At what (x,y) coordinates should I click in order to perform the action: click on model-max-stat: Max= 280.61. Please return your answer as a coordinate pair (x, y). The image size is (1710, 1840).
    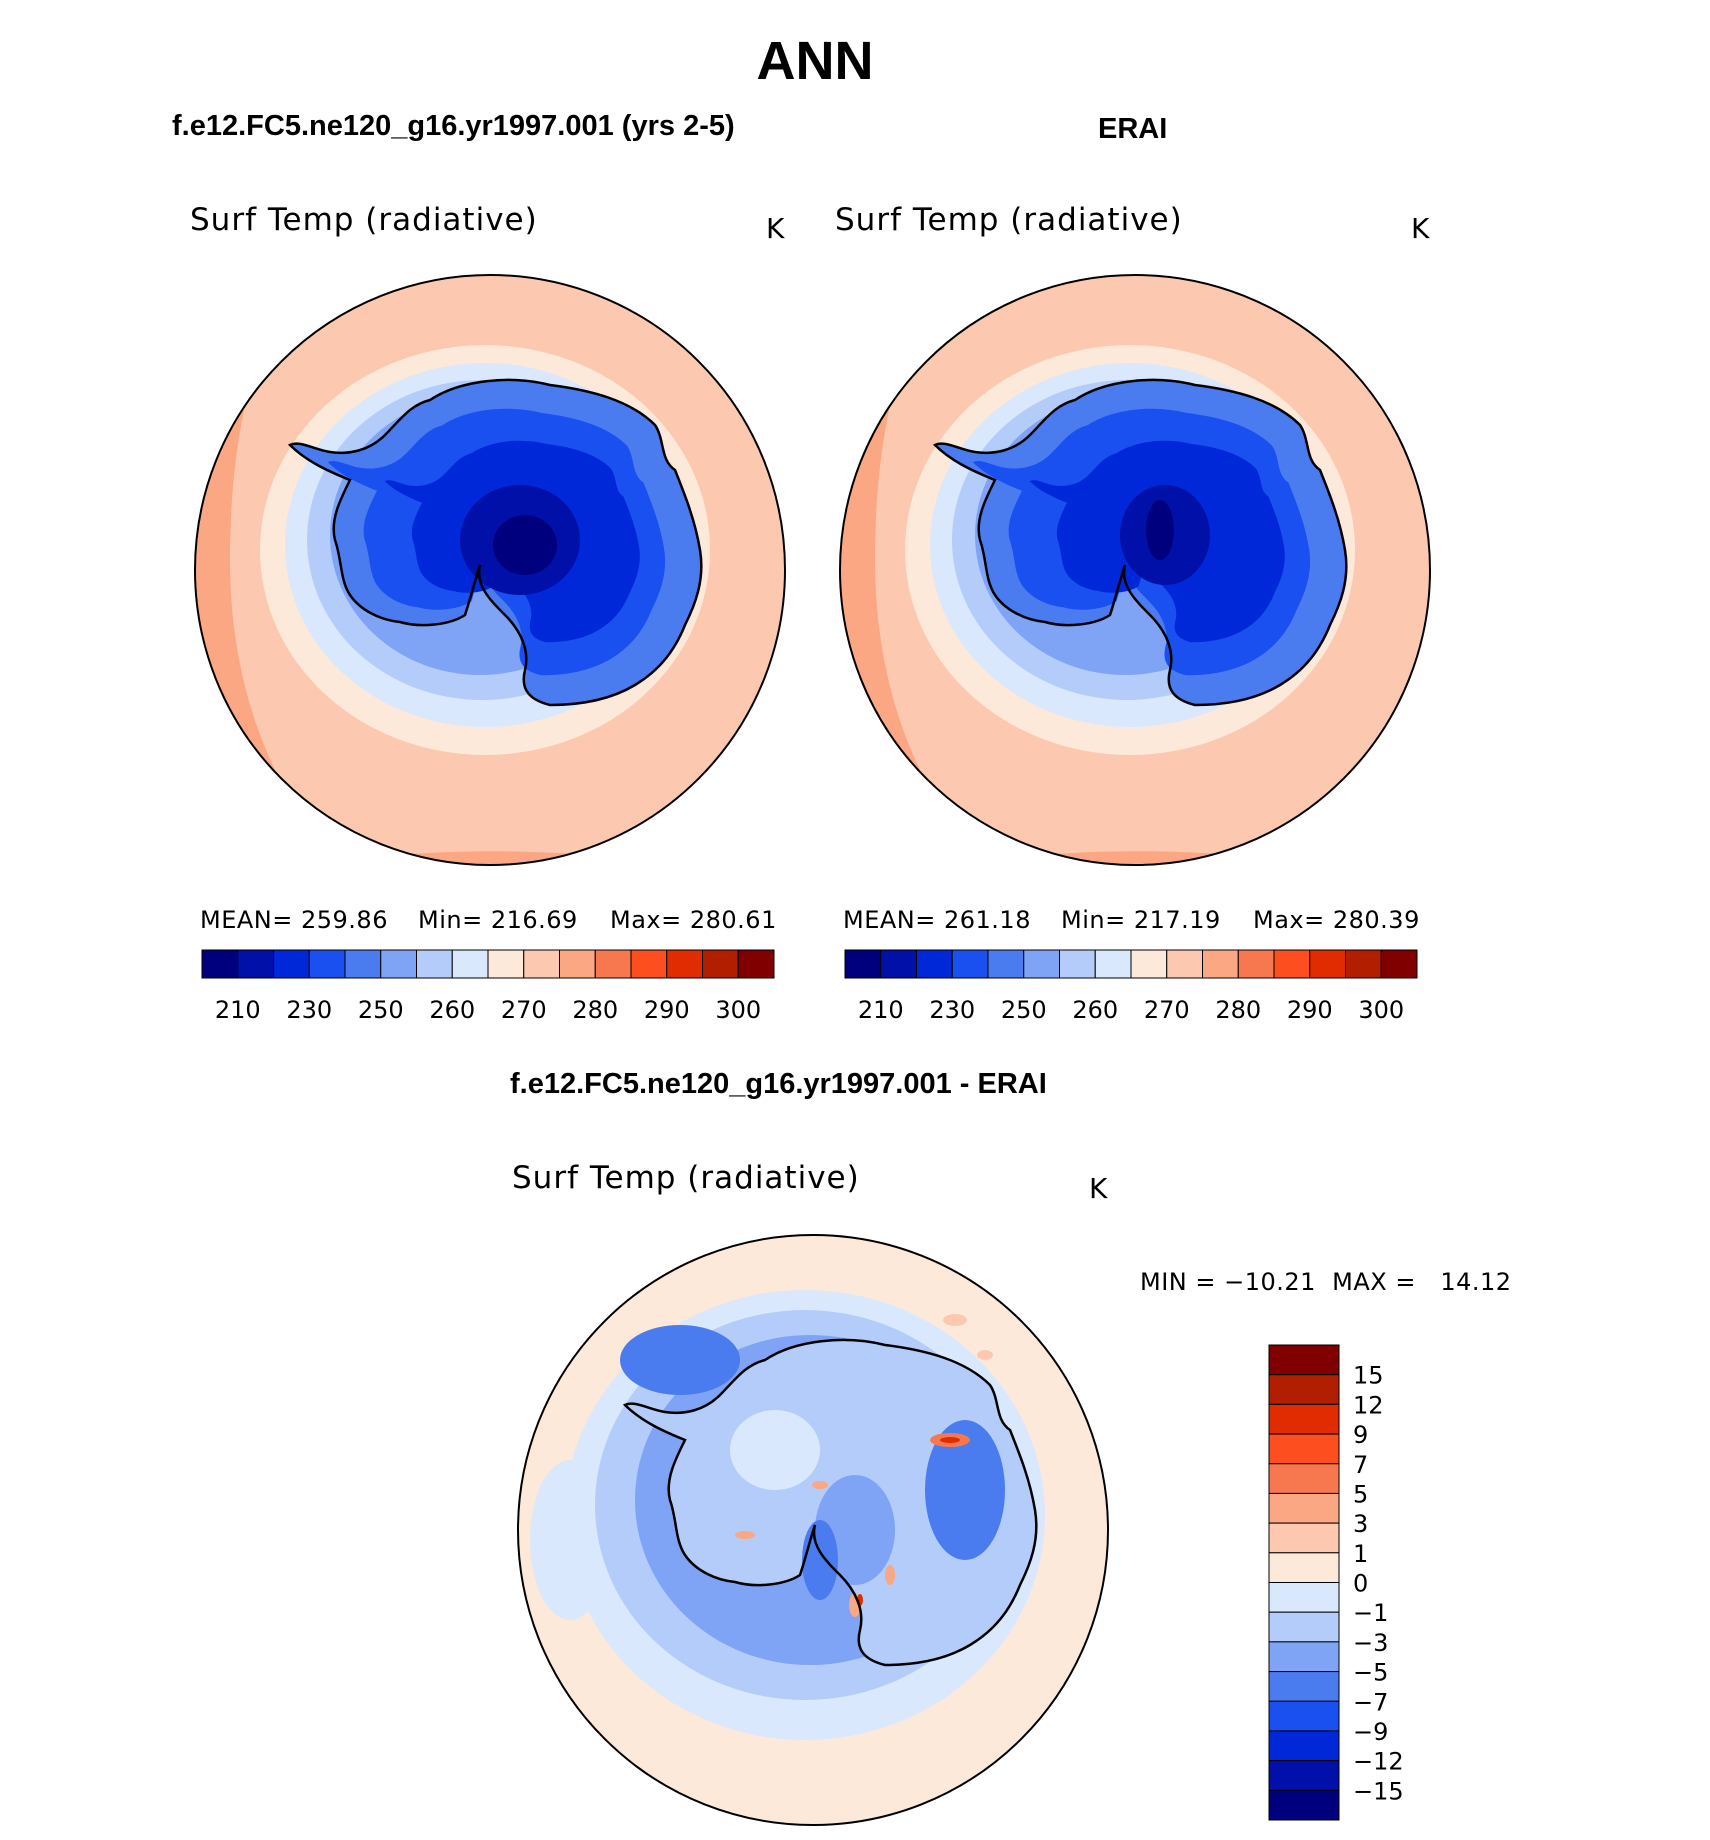
    Looking at the image, I should click on (693, 920).